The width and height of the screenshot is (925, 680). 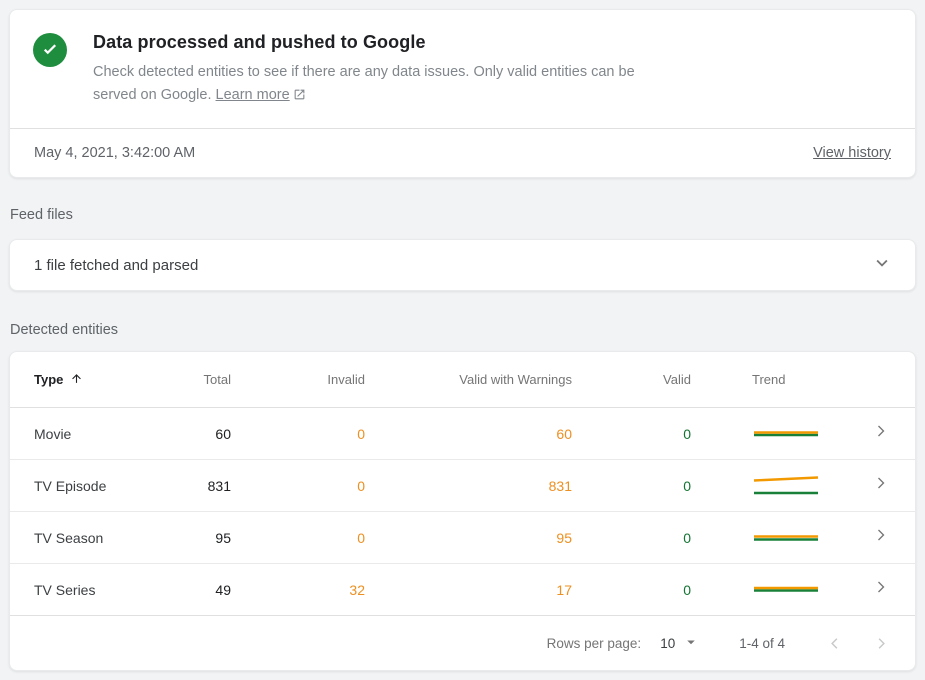 What do you see at coordinates (41, 215) in the screenshot?
I see `feed-files-section-label: Feed files` at bounding box center [41, 215].